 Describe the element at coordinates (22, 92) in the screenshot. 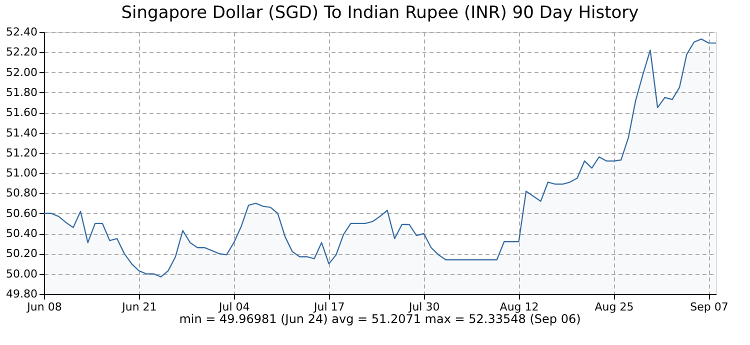

I see `y-tick-label: 51.80` at that location.